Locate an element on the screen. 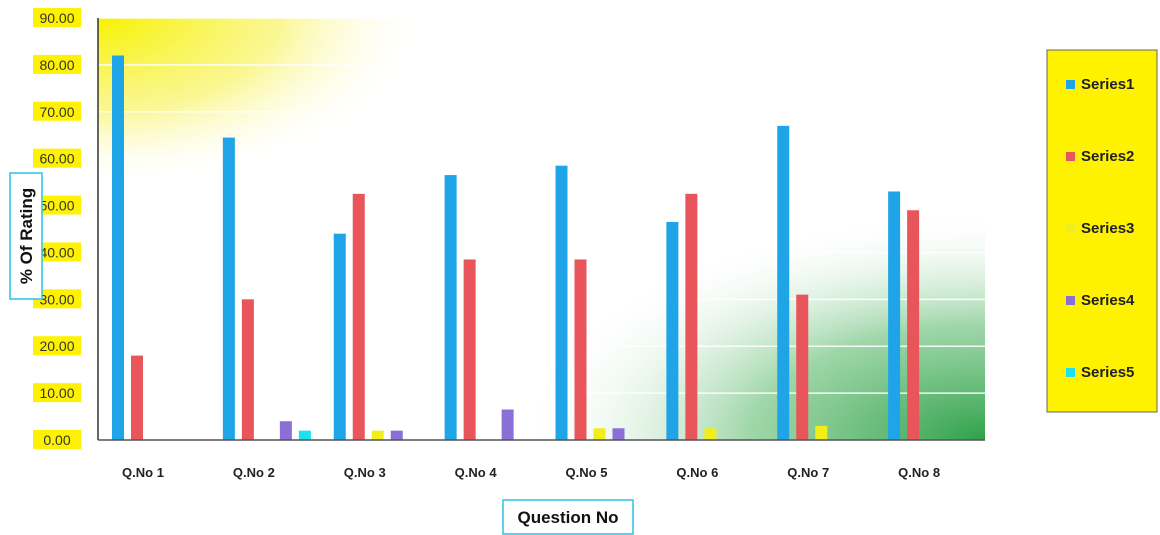  legend-label: Series3 is located at coordinates (1107, 228).